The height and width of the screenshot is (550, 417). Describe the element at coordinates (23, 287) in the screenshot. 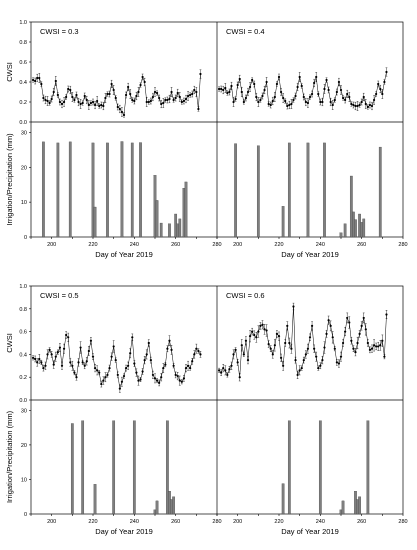

I see `y-tick-label: 1.0` at that location.